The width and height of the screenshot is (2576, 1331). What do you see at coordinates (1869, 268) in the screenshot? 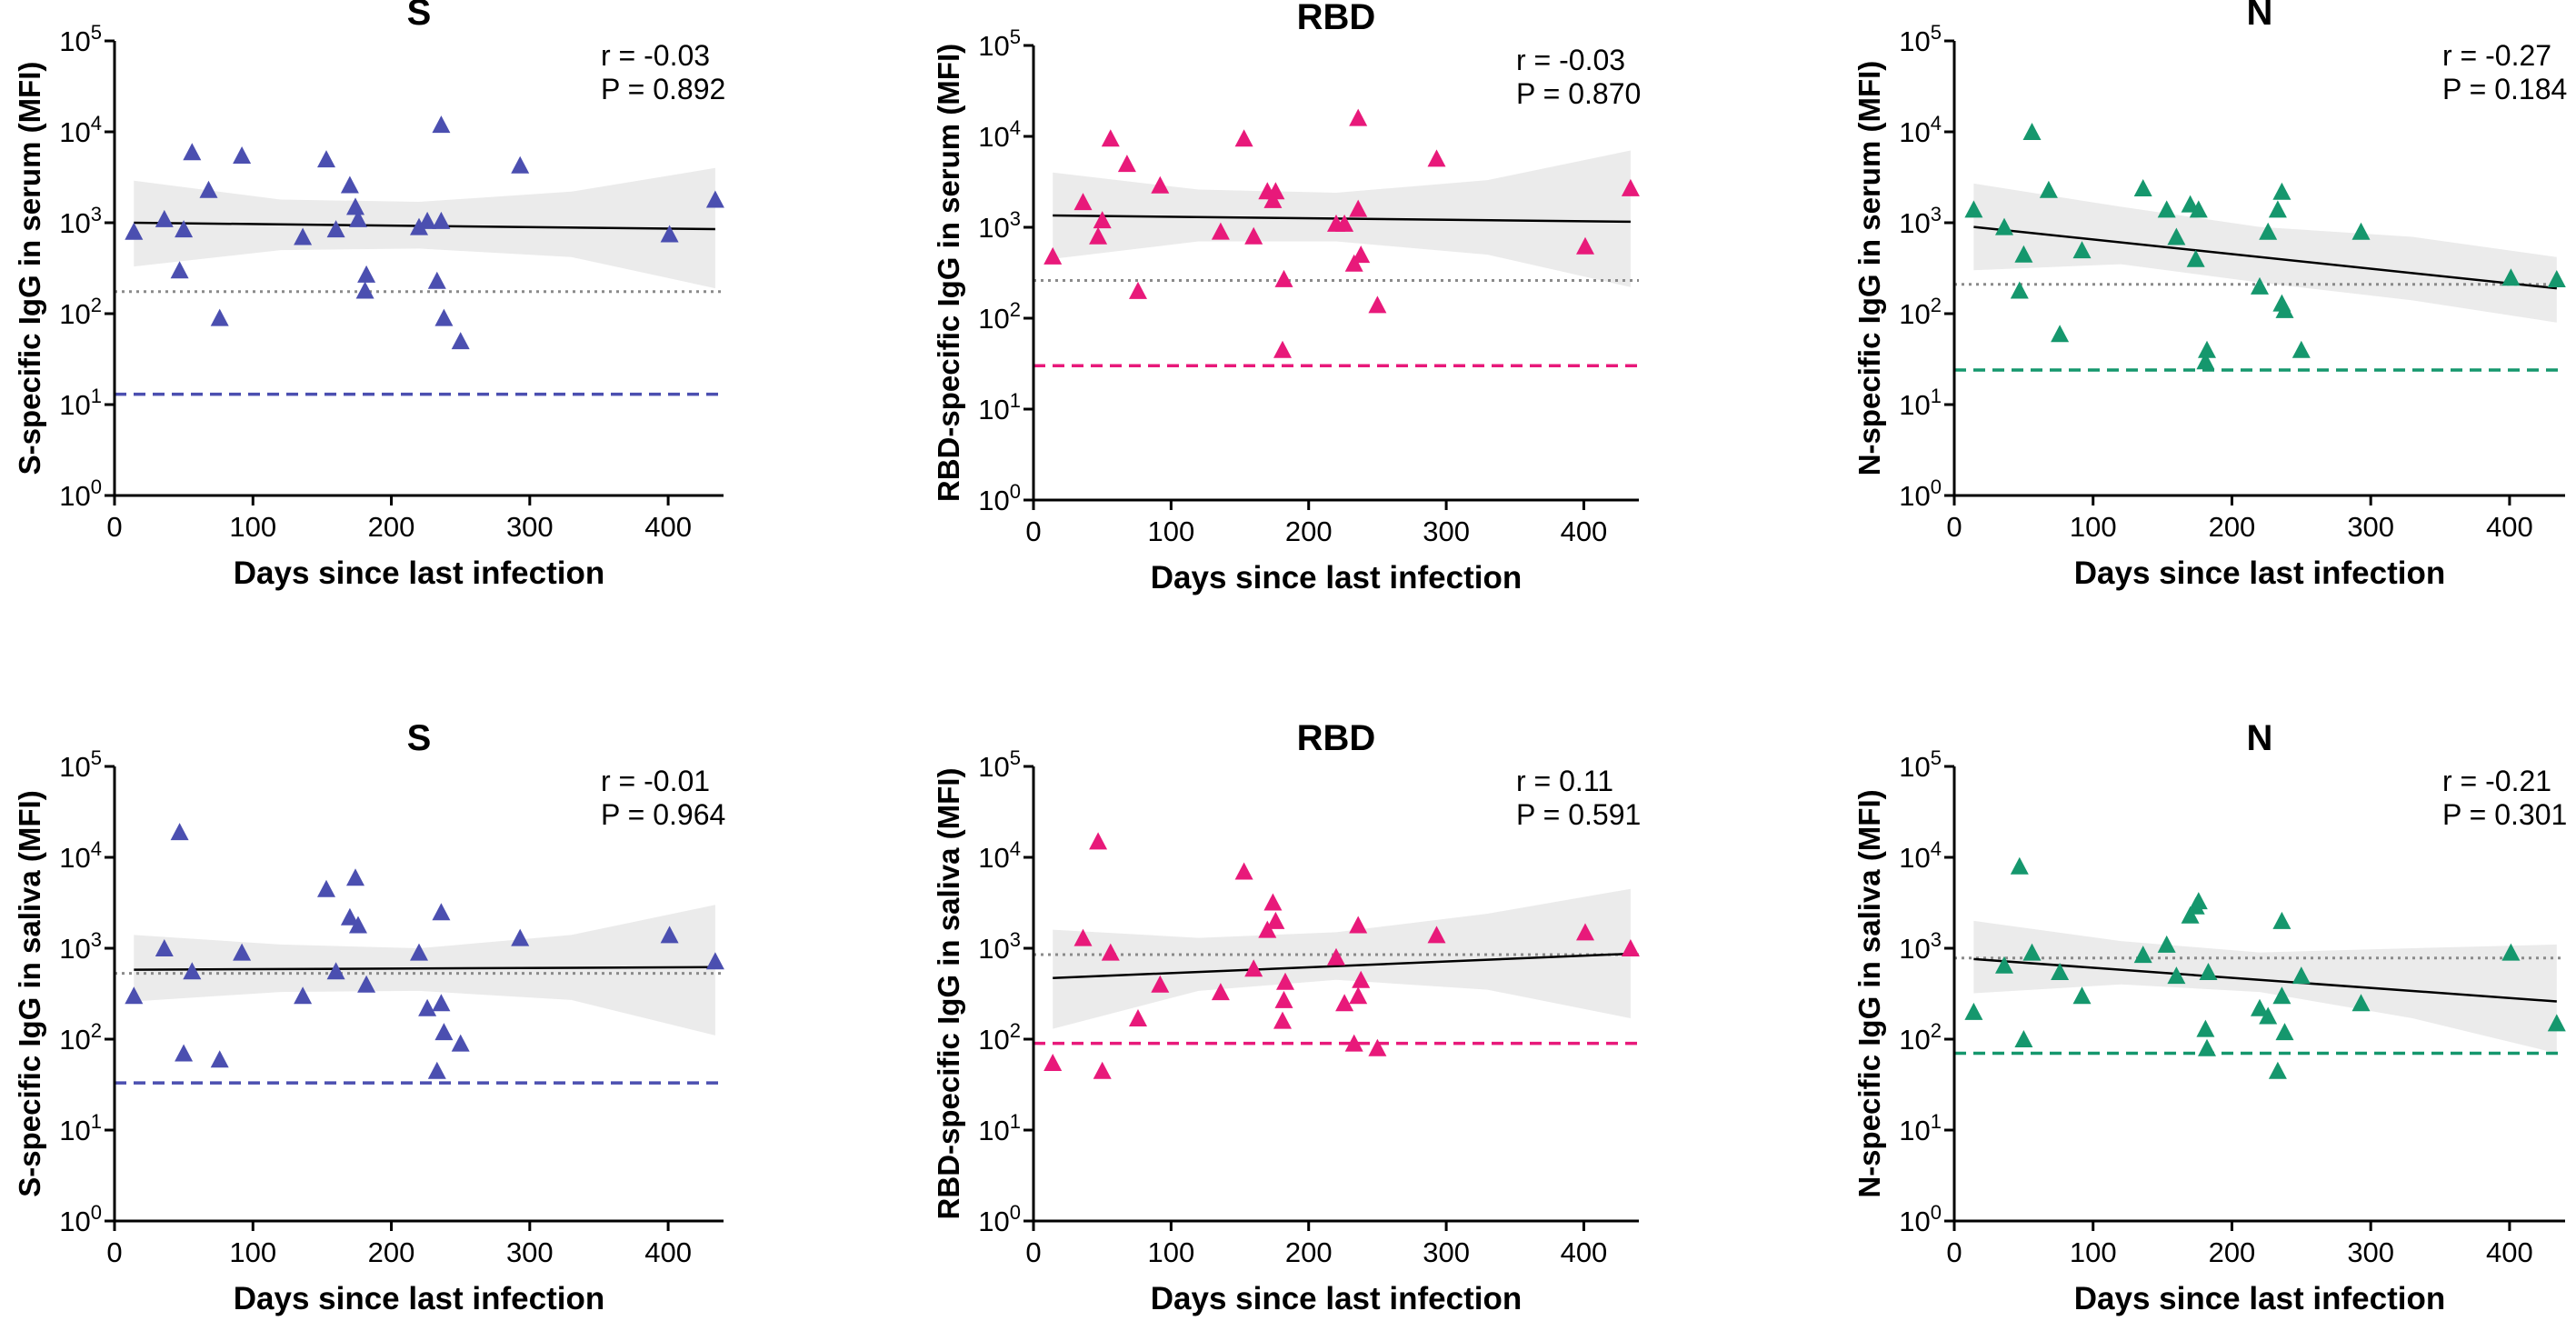
I see `y-axis-label: N-specific IgG in serum (MFI)` at bounding box center [1869, 268].